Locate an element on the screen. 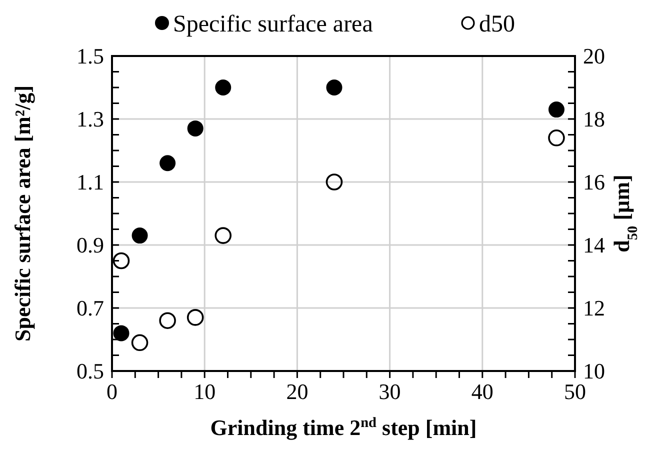 The image size is (669, 453). x-tick-label: 40 is located at coordinates (482, 391).